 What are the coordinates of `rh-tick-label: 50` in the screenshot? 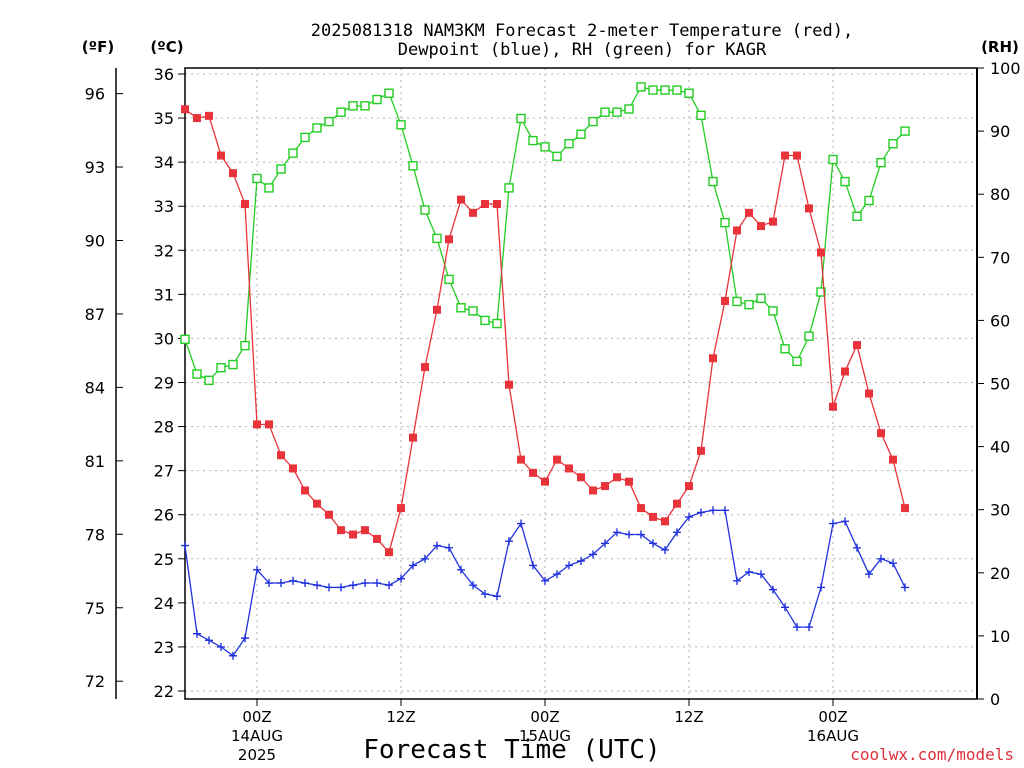 It's located at (1000, 384).